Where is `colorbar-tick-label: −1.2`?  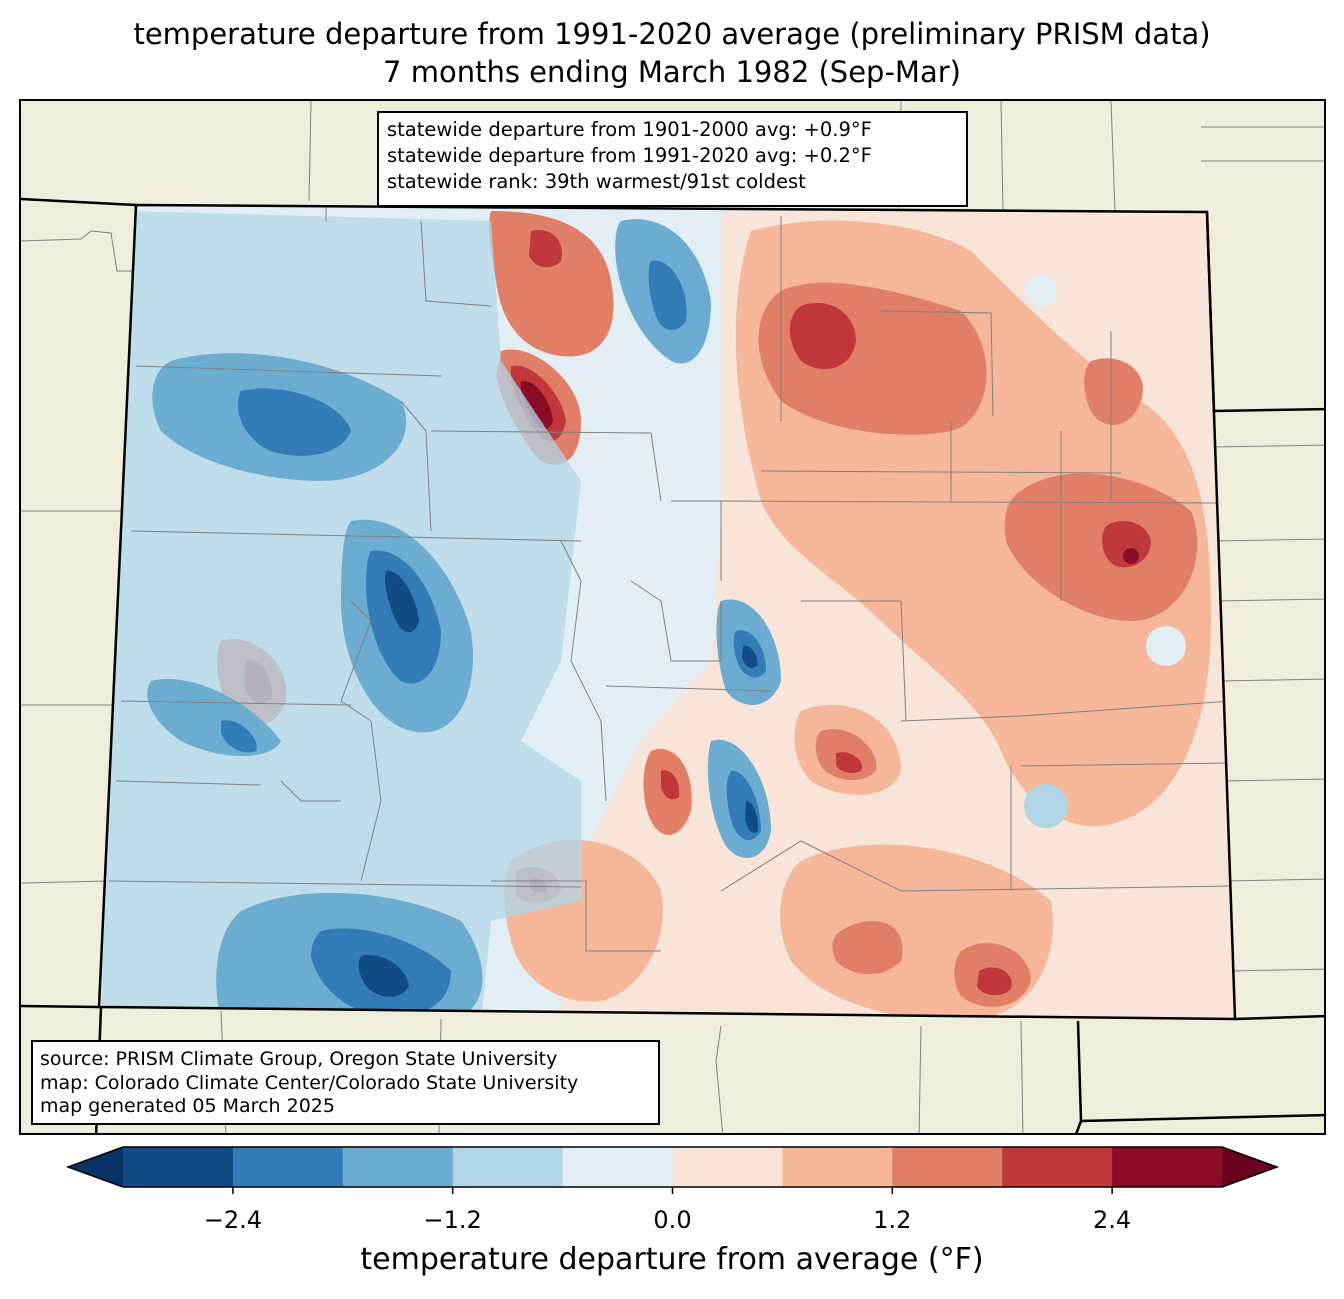
colorbar-tick-label: −1.2 is located at coordinates (452, 1220).